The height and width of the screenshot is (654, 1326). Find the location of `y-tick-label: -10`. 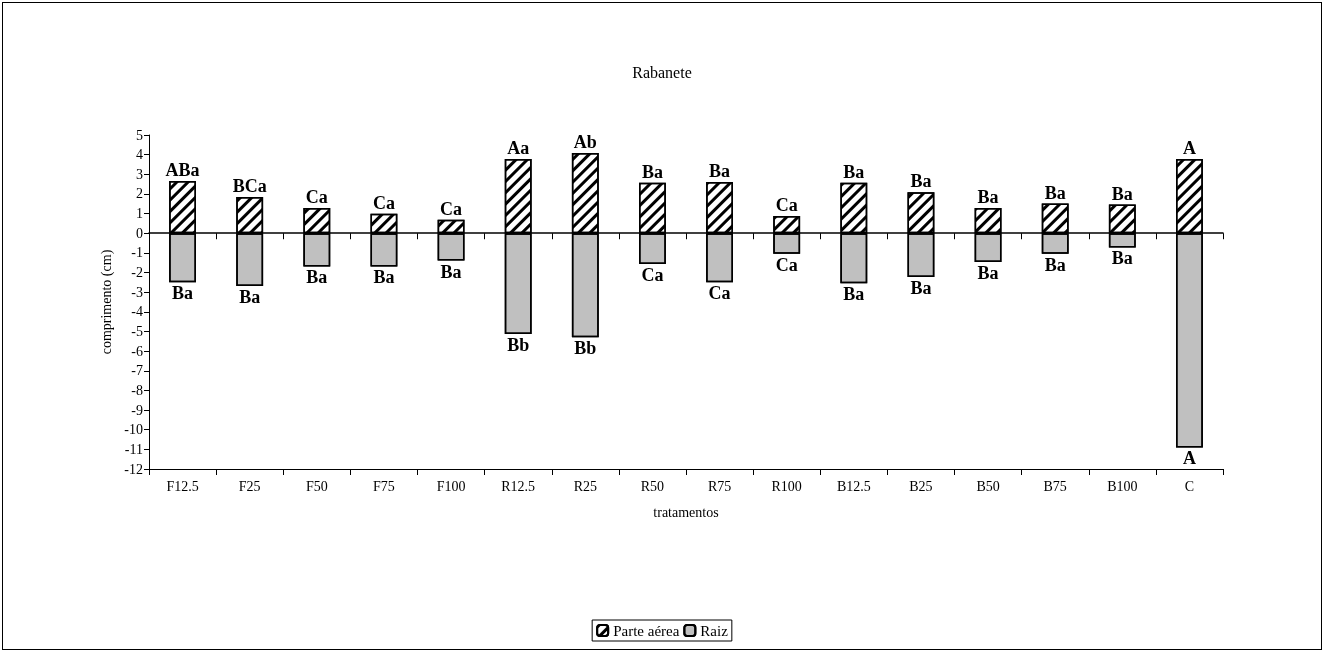

y-tick-label: -10 is located at coordinates (133, 430).